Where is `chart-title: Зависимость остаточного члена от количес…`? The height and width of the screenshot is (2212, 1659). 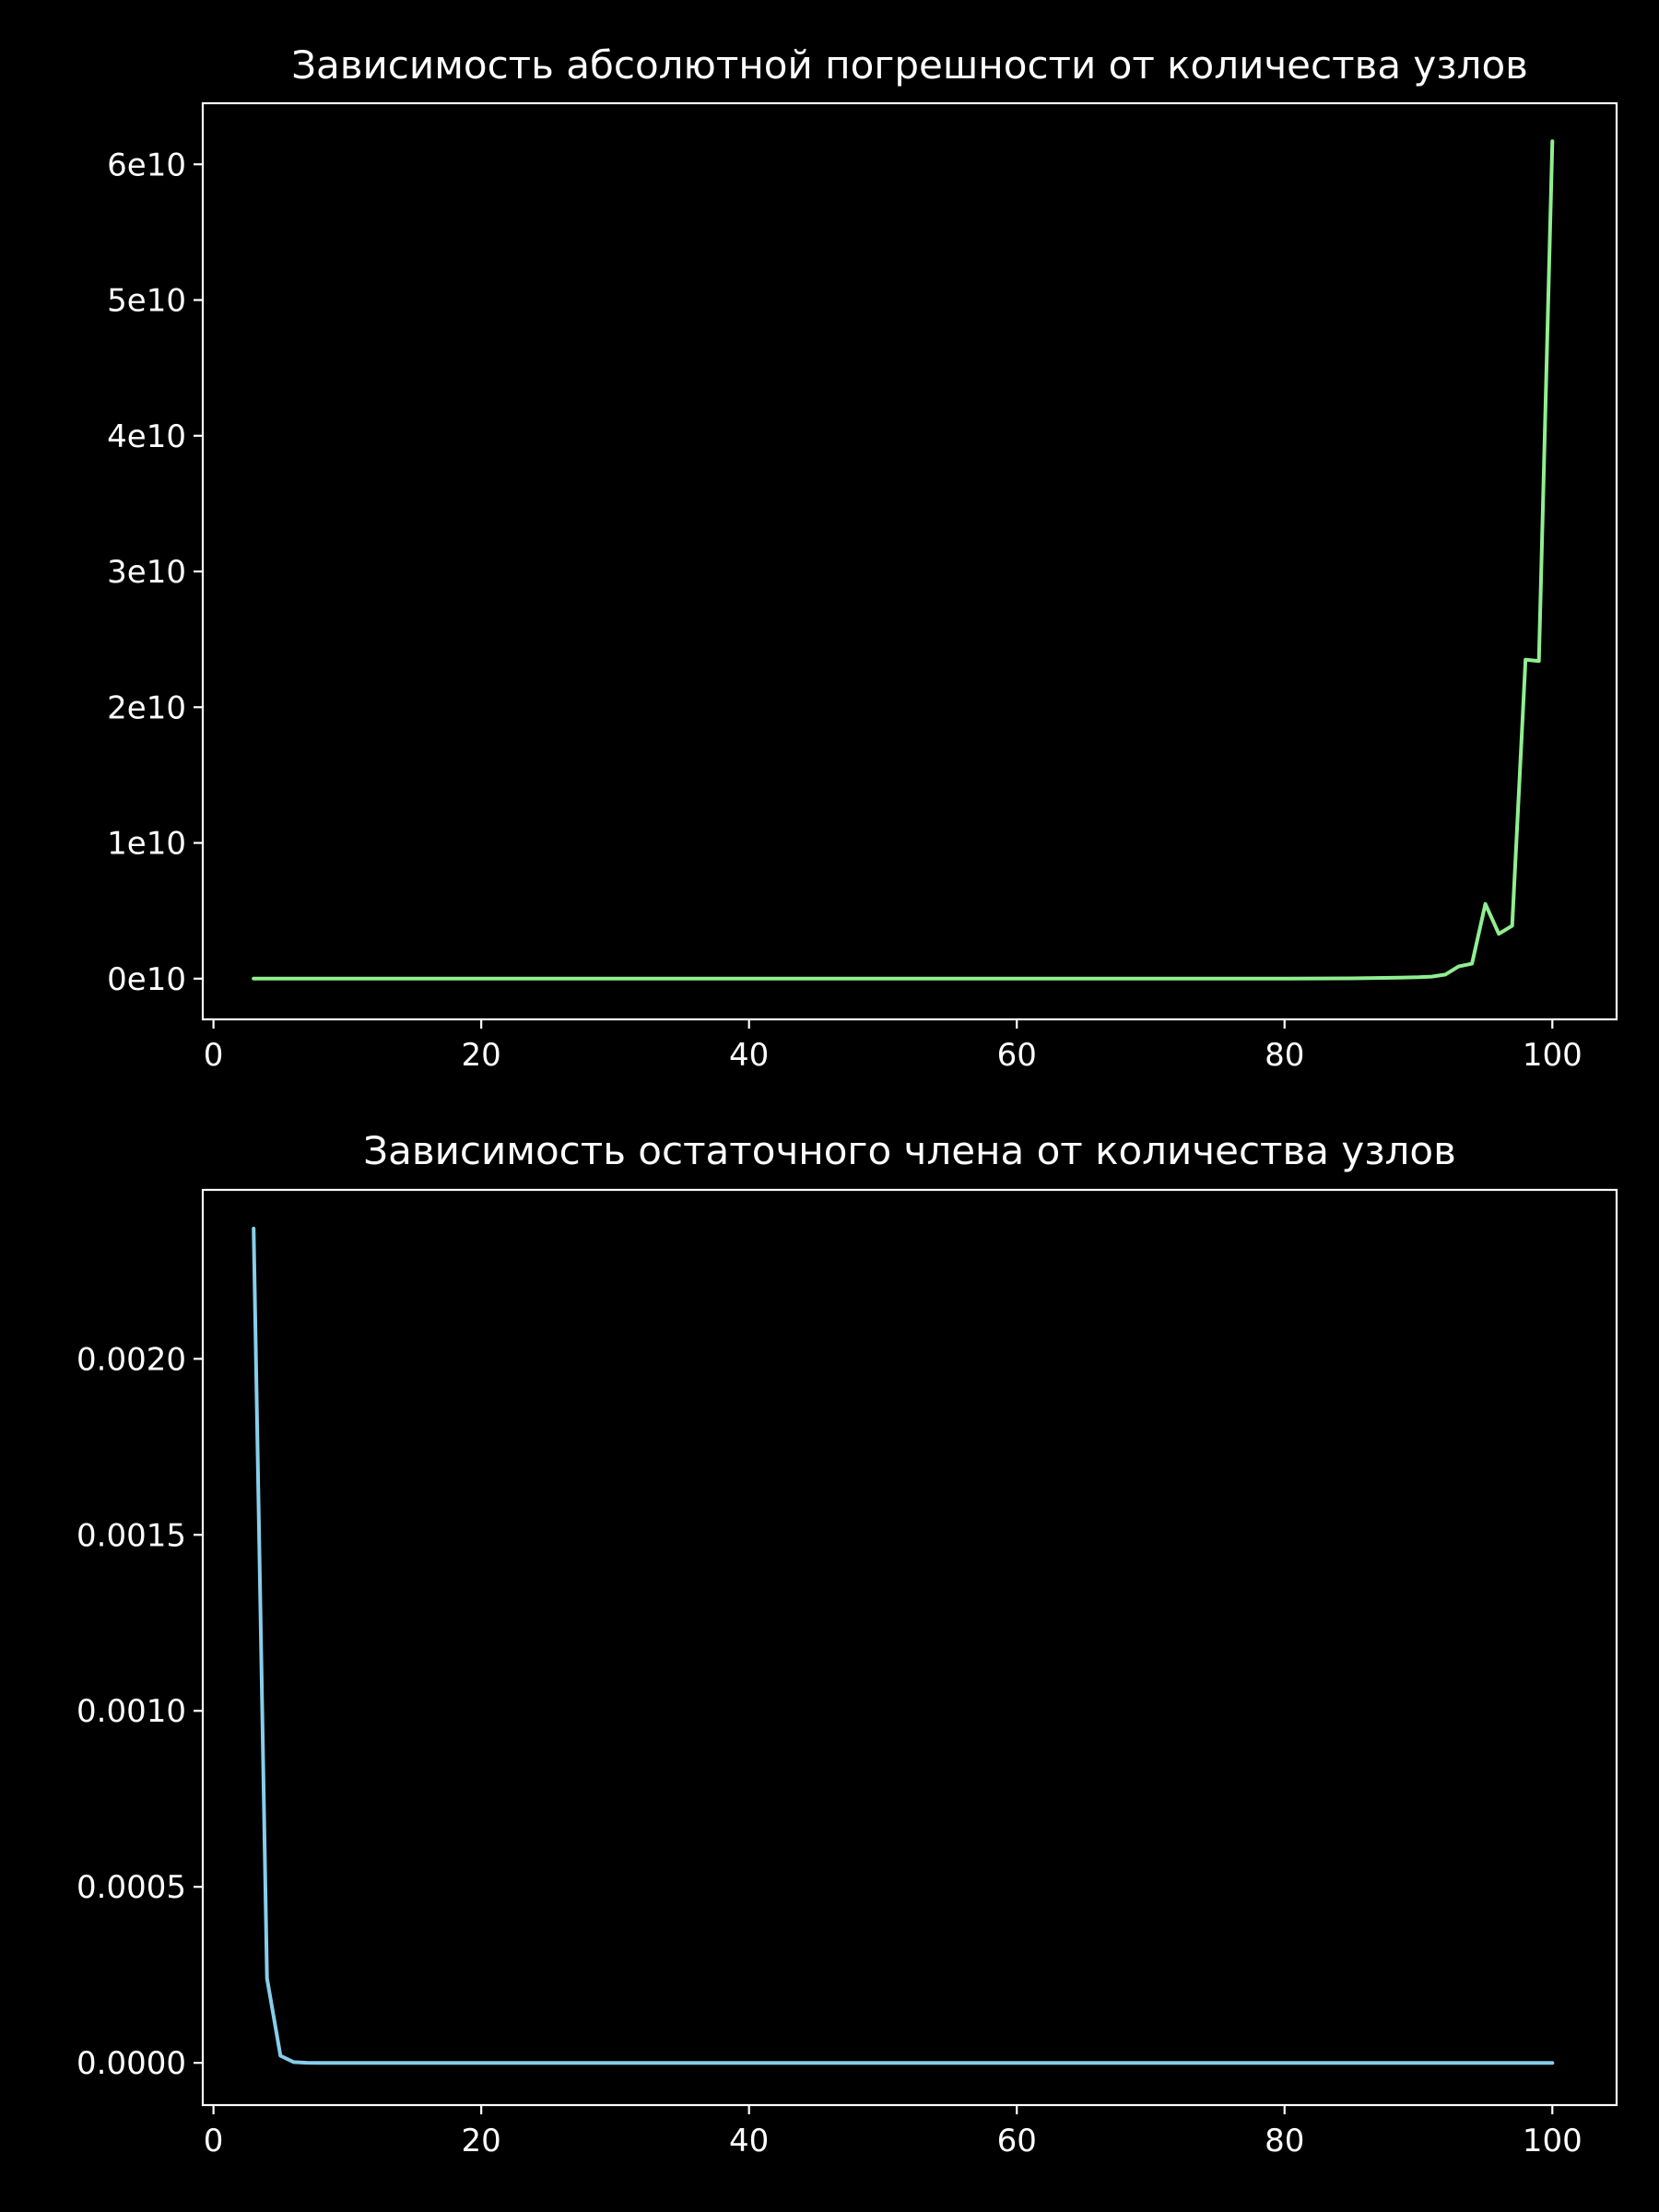
chart-title: Зависимость остаточного члена от количес… is located at coordinates (909, 1150).